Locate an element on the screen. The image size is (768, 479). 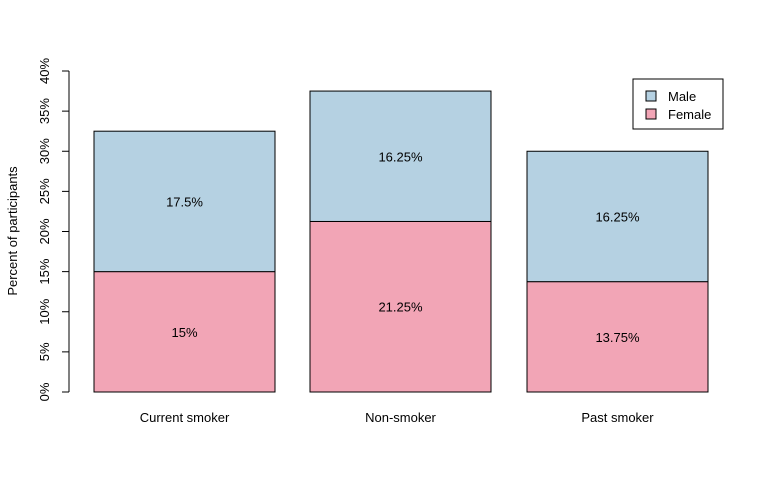
y-tick-label: 40% is located at coordinates (44, 71).